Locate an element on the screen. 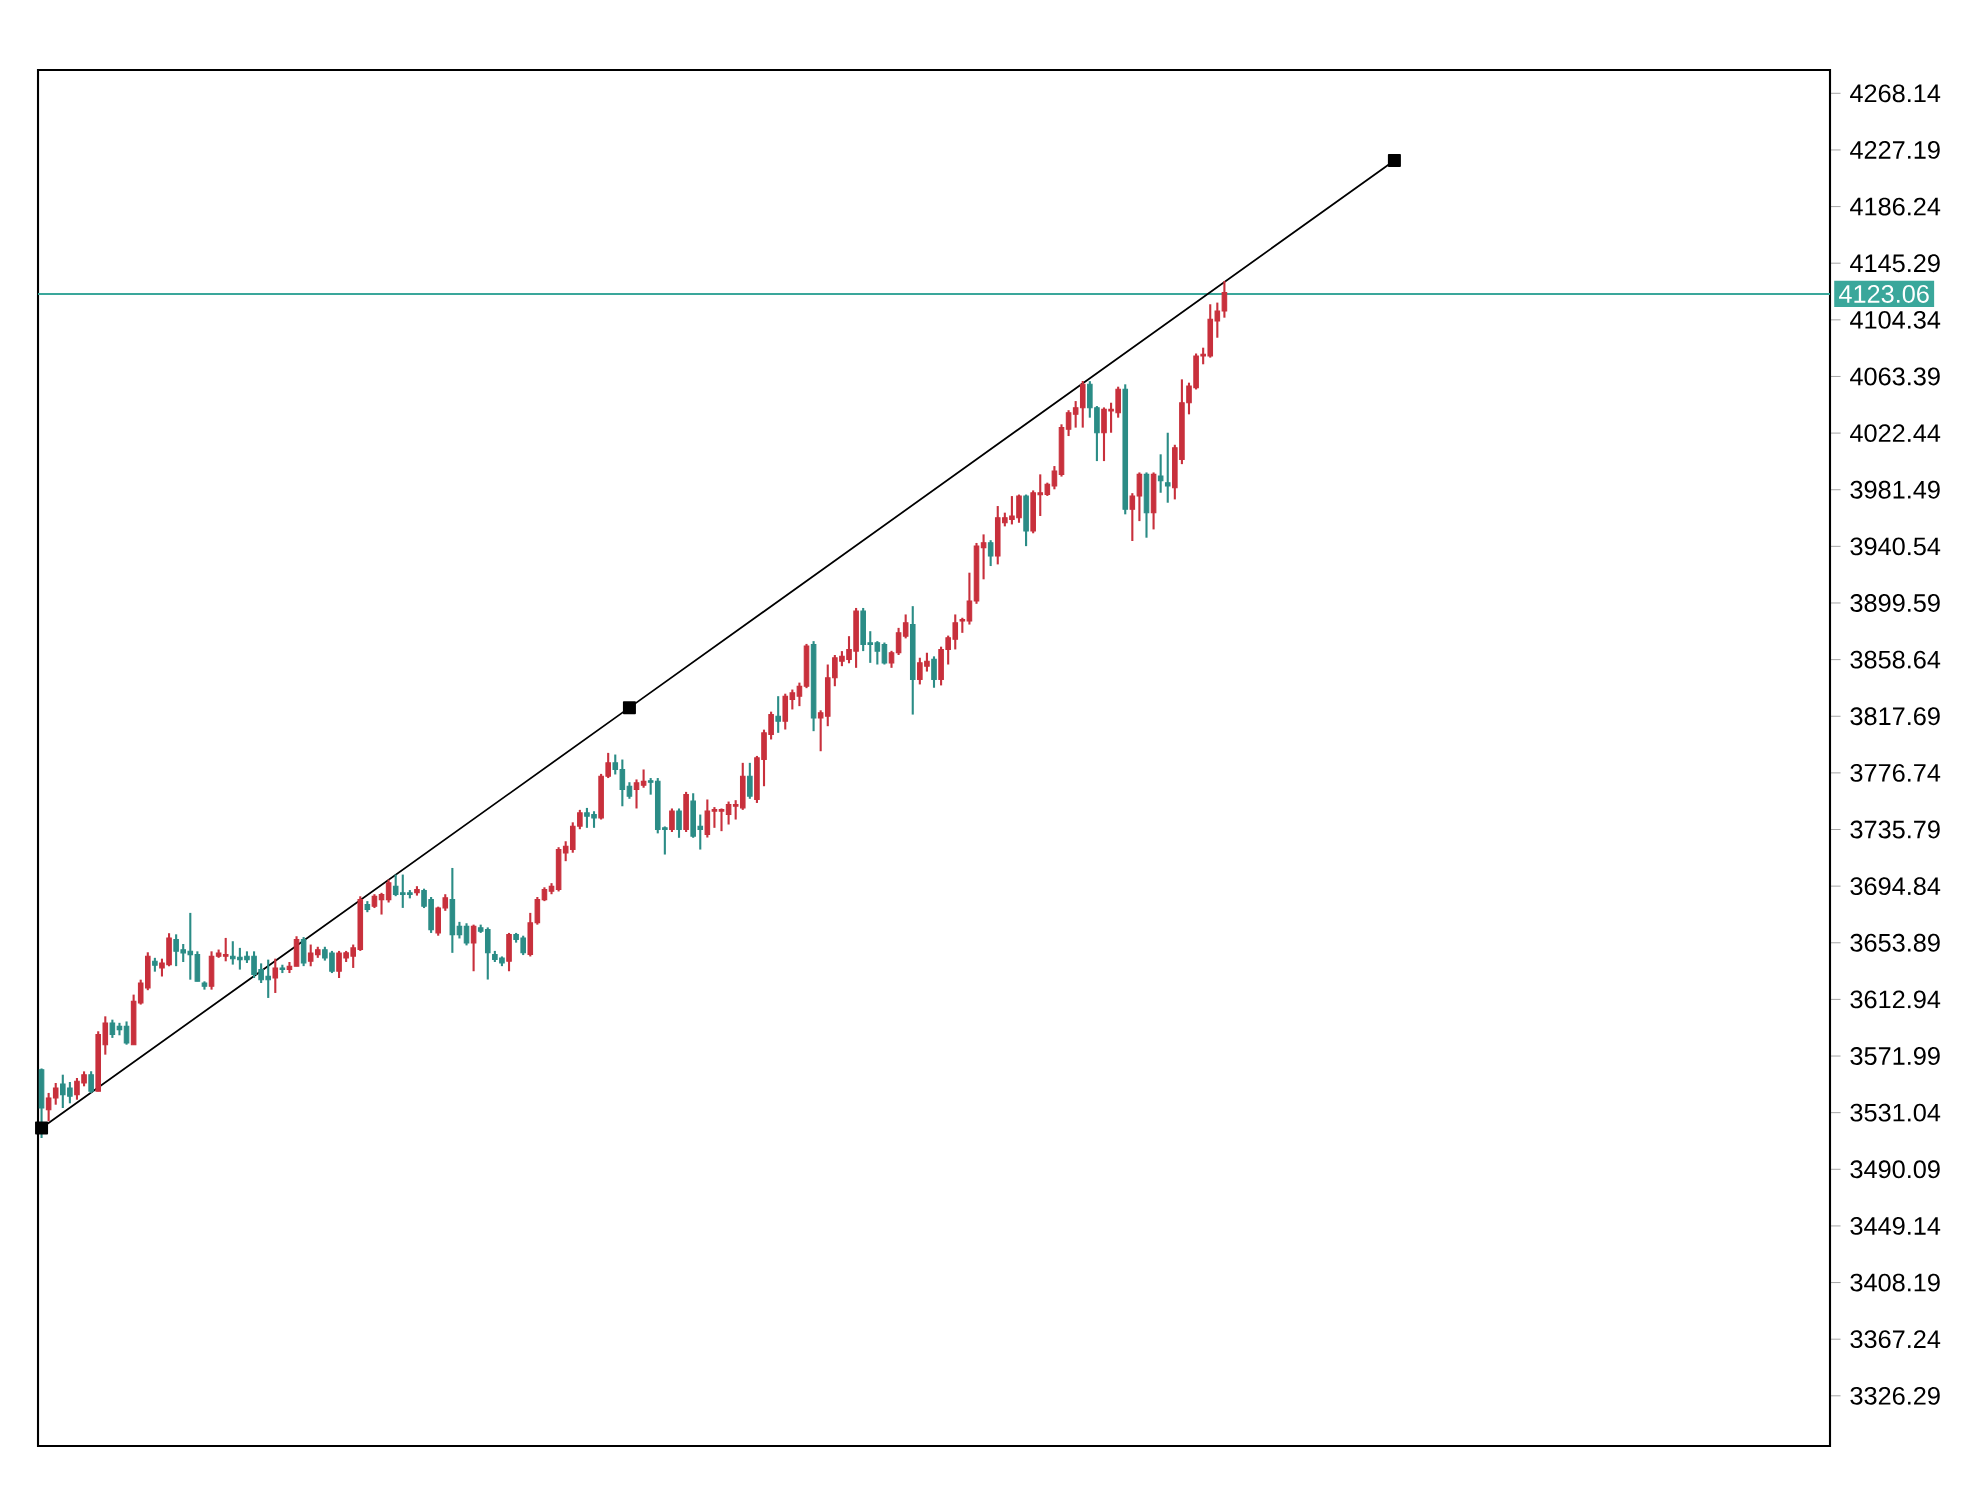 The image size is (1985, 1485). y-tick-label: 4145.29 is located at coordinates (1895, 263).